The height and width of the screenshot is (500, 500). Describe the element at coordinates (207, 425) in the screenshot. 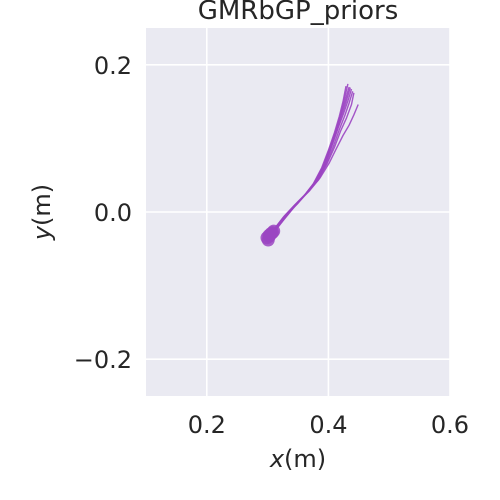

I see `x-tick-label: 0.2` at that location.